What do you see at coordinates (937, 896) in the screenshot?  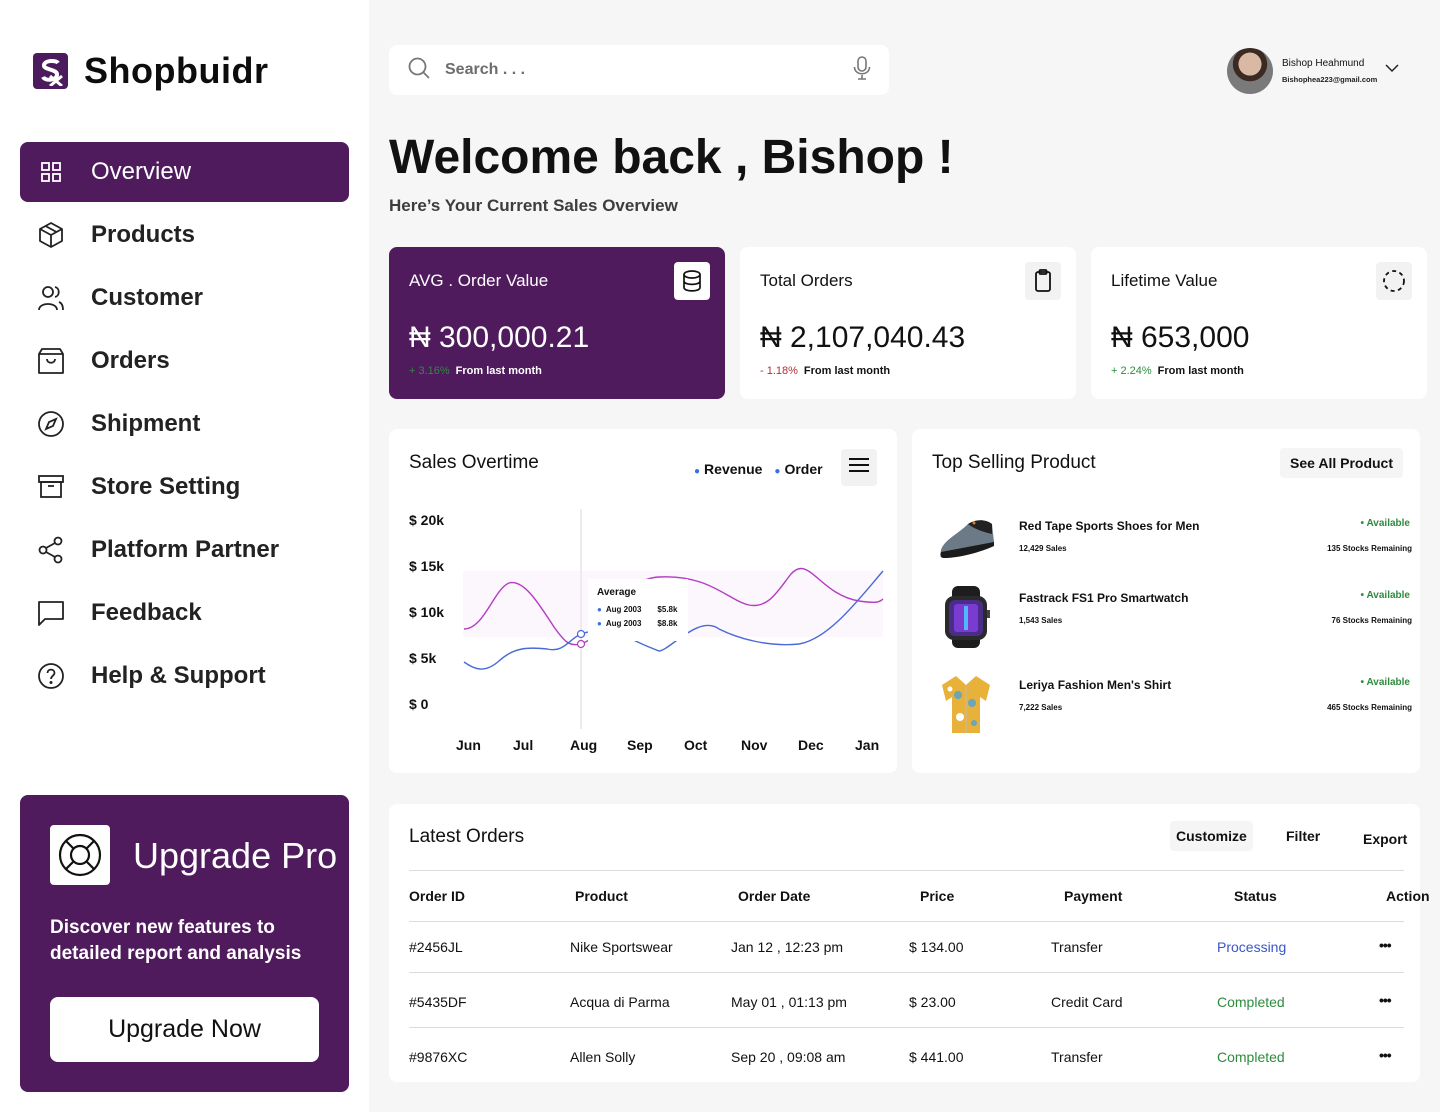 I see `column-header-price: Price` at bounding box center [937, 896].